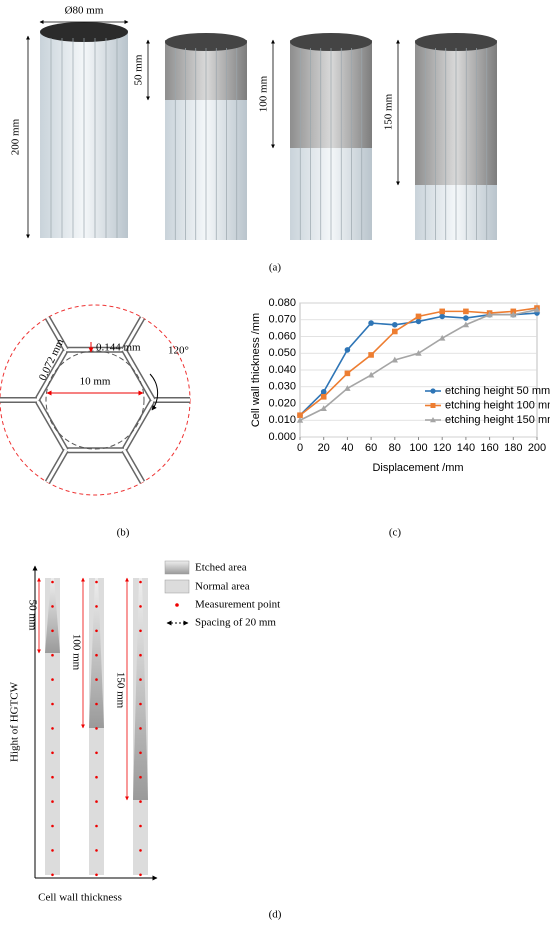 The width and height of the screenshot is (550, 928). What do you see at coordinates (395, 448) in the screenshot?
I see `x-tick-label: 80` at bounding box center [395, 448].